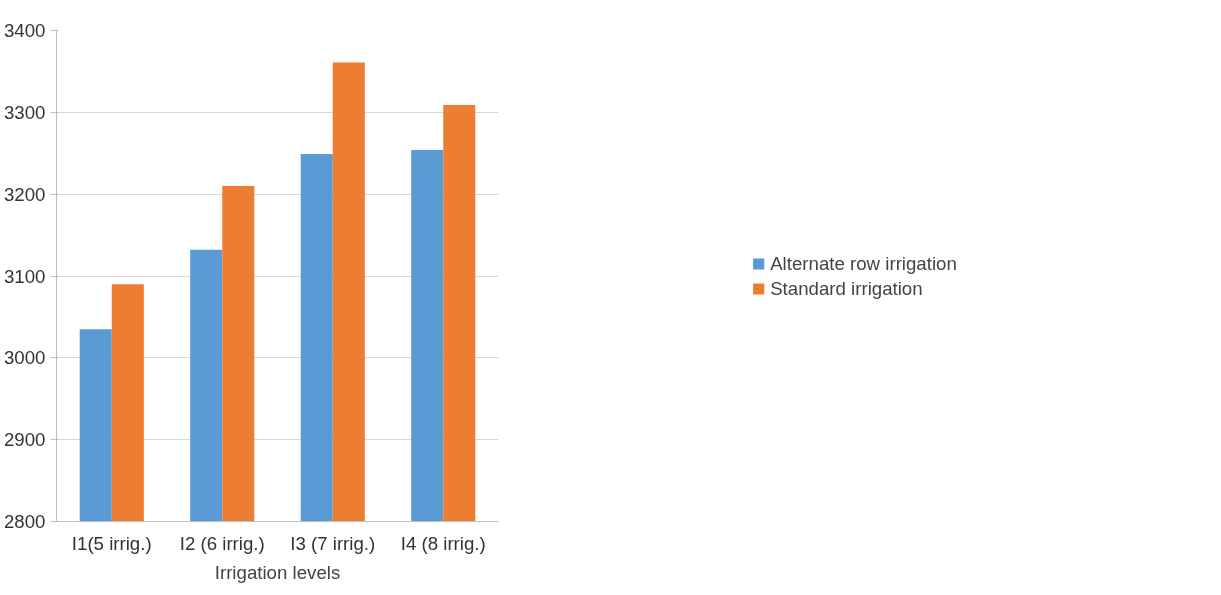  Describe the element at coordinates (333, 543) in the screenshot. I see `x-tick-label: I3 (7 irrig.)` at that location.